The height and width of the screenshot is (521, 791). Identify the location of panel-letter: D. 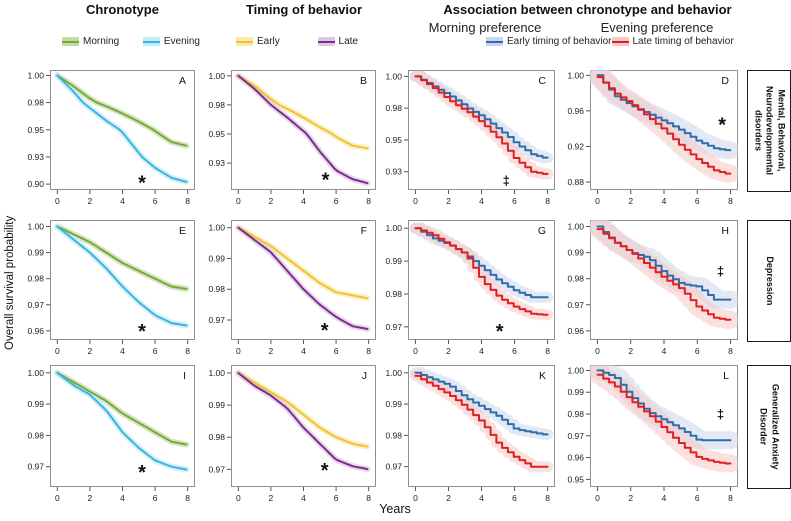
(725, 81).